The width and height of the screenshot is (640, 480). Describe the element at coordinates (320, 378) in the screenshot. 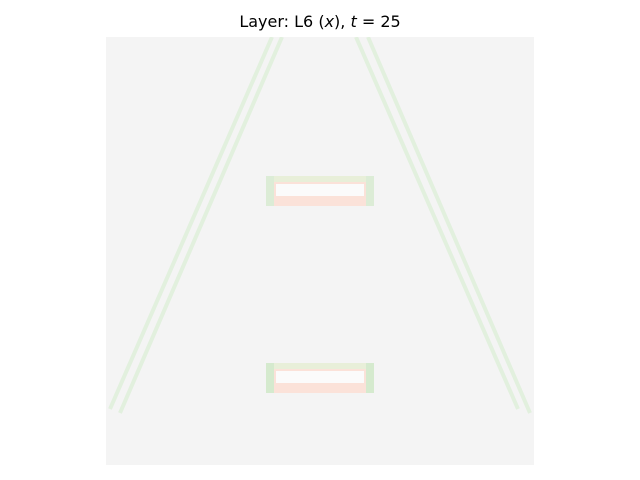

I see `lower-bar` at that location.